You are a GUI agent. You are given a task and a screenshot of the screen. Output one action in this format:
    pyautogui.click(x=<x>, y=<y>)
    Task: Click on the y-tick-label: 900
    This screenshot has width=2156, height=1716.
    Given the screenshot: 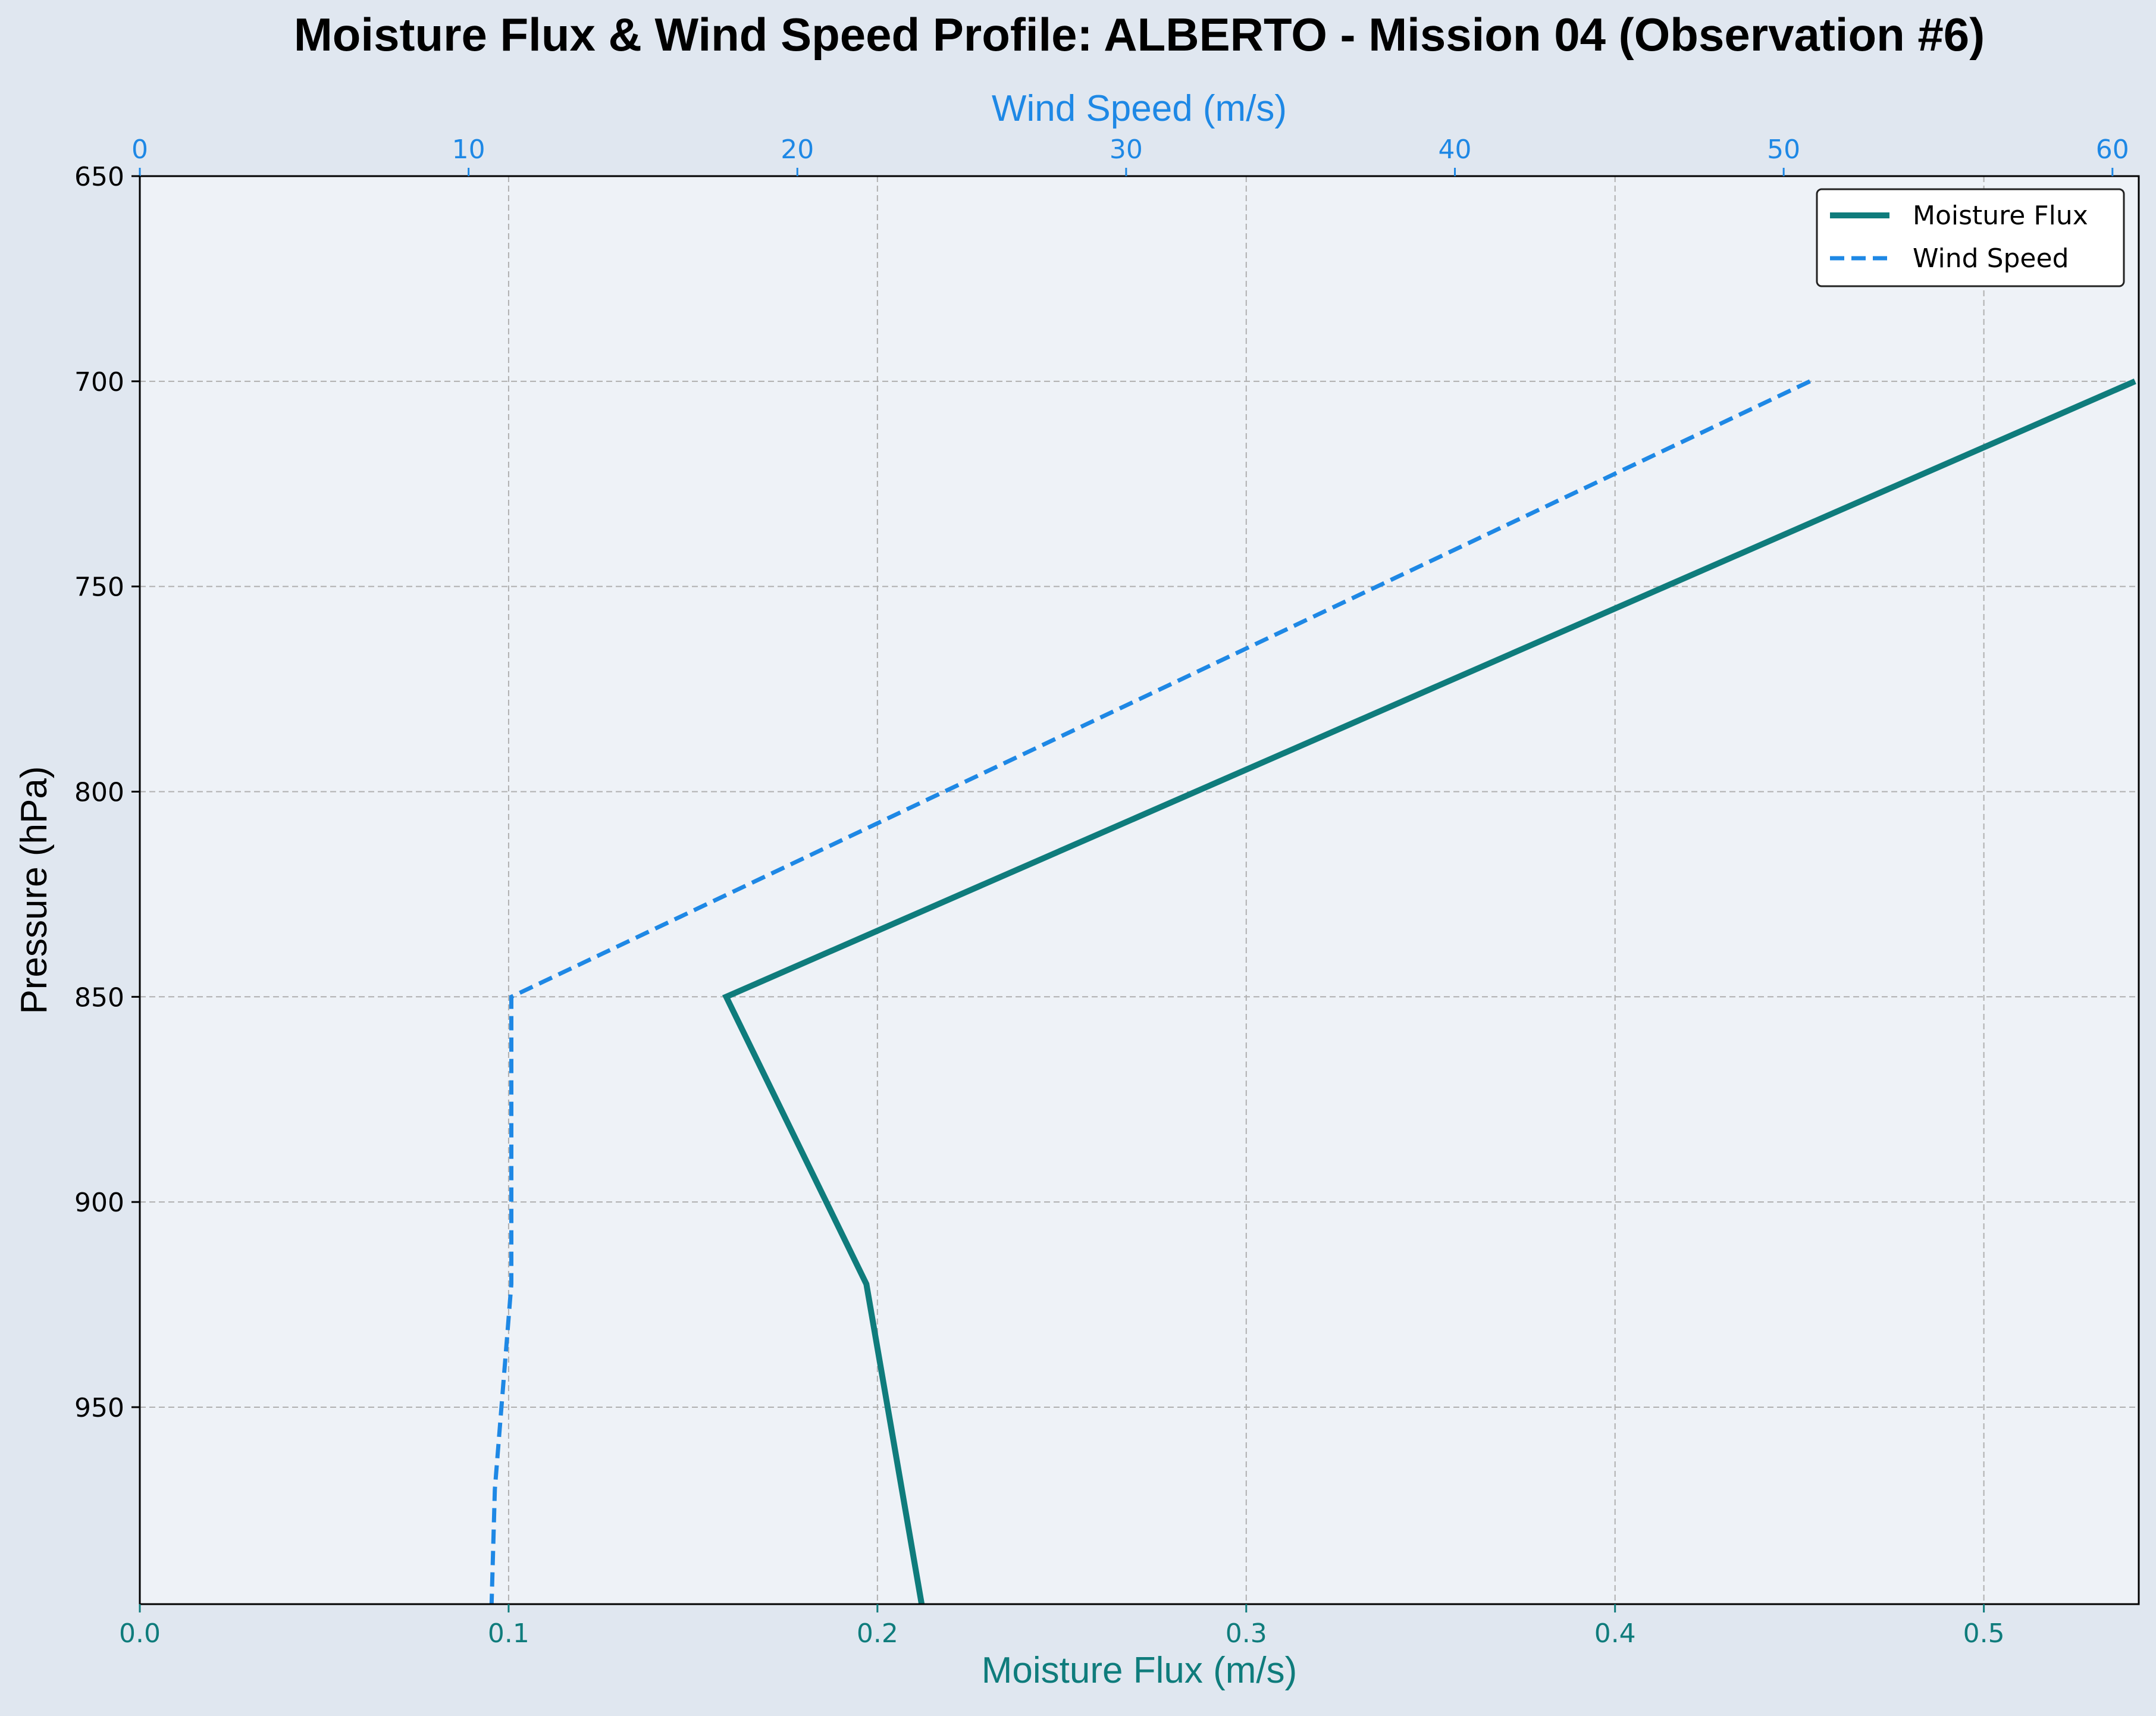 What is the action you would take?
    pyautogui.click(x=99, y=1203)
    